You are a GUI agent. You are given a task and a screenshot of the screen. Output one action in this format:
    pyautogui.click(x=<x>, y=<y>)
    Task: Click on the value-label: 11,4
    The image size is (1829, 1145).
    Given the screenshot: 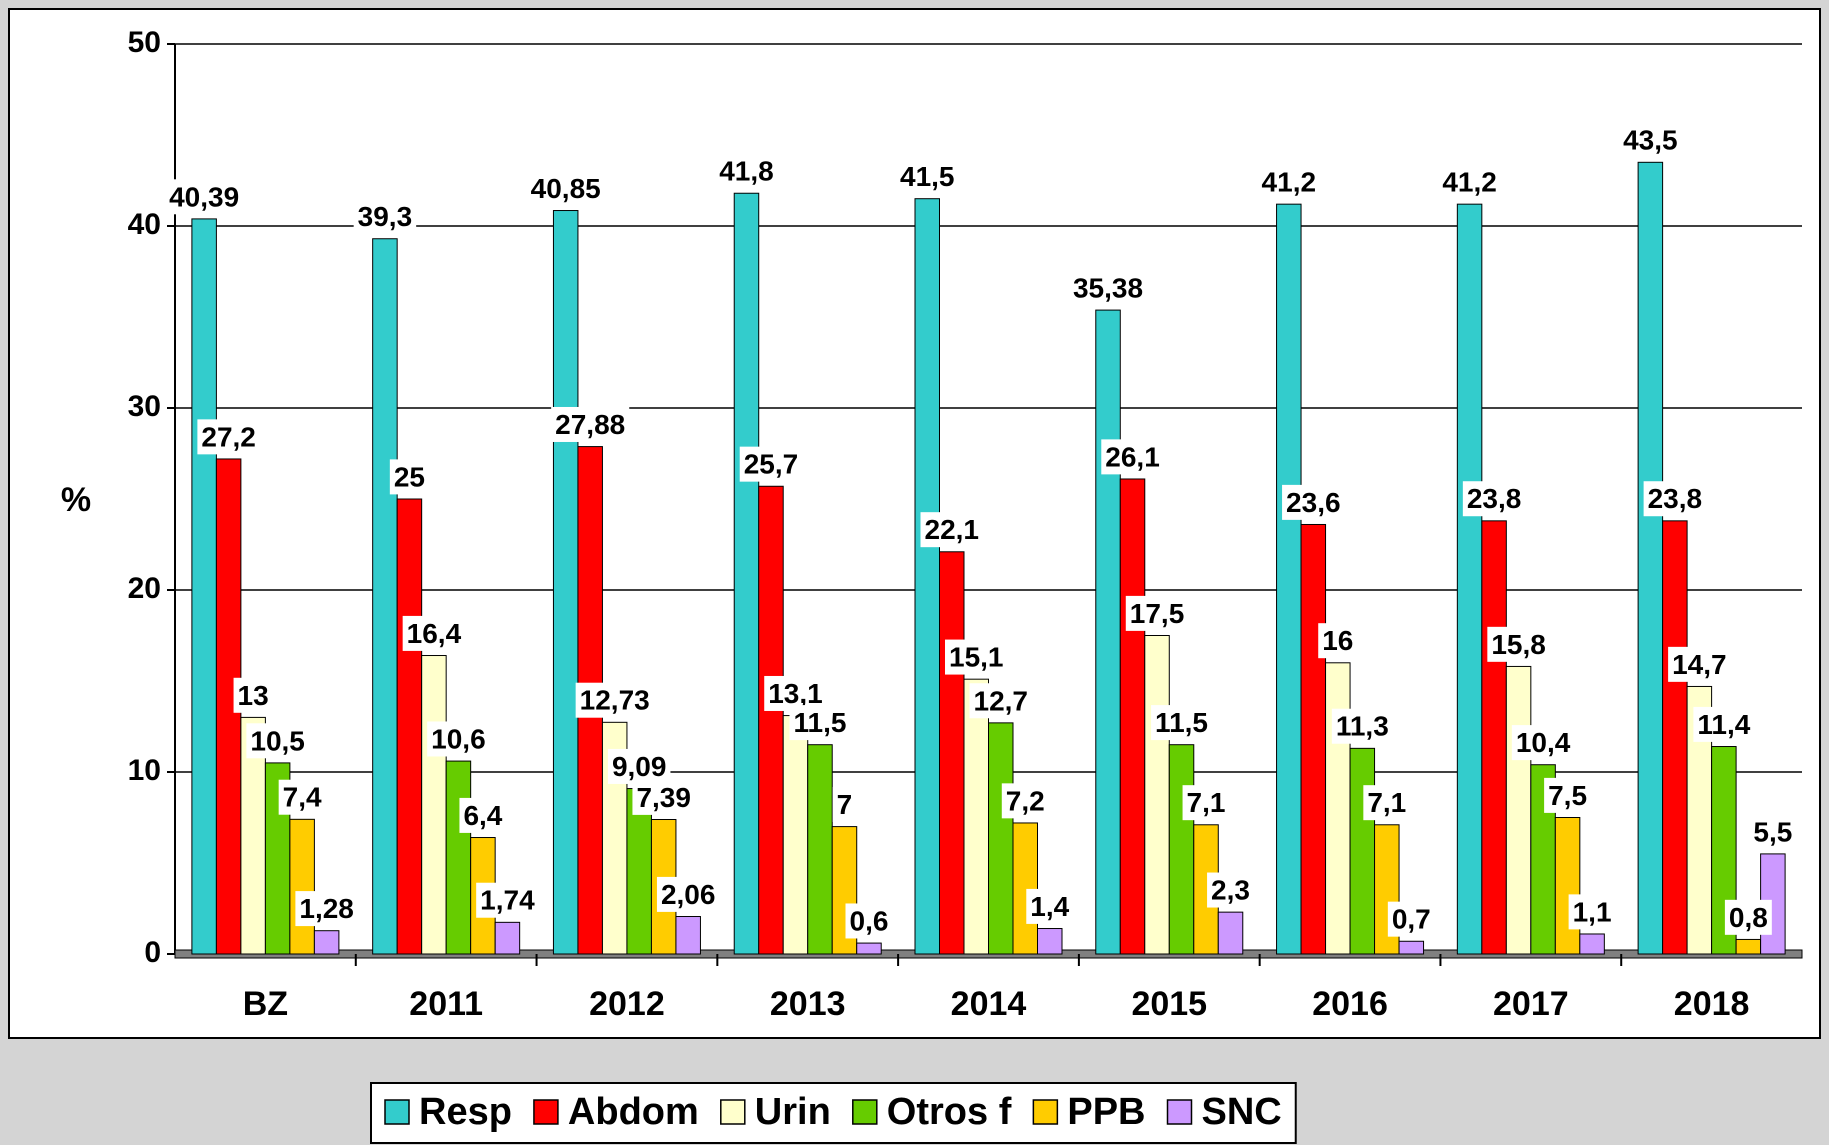 What is the action you would take?
    pyautogui.click(x=1723, y=724)
    